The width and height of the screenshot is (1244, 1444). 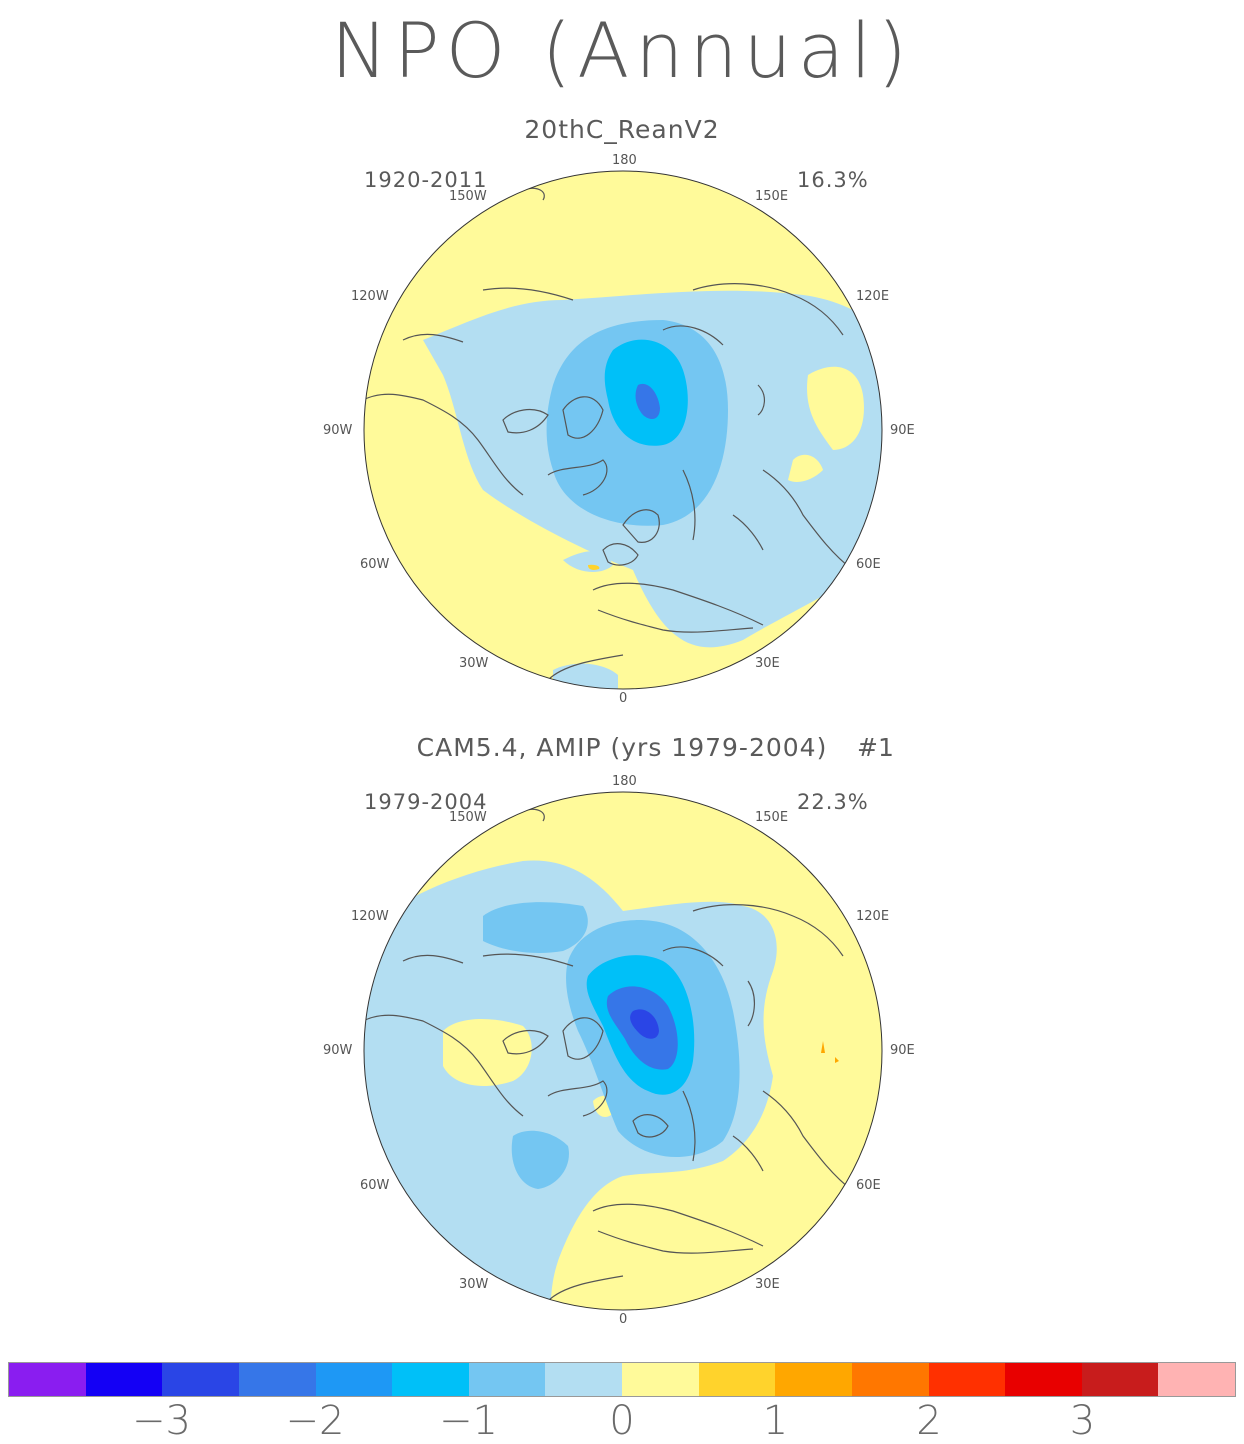 I want to click on anomaly-positive-patch-east, so click(x=835, y=408).